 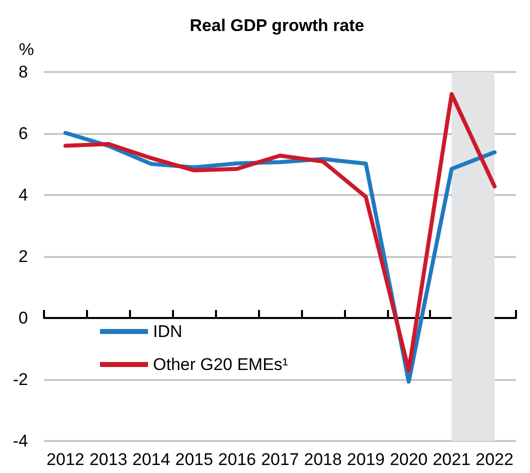 What do you see at coordinates (23, 256) in the screenshot?
I see `y-tick-label: 2` at bounding box center [23, 256].